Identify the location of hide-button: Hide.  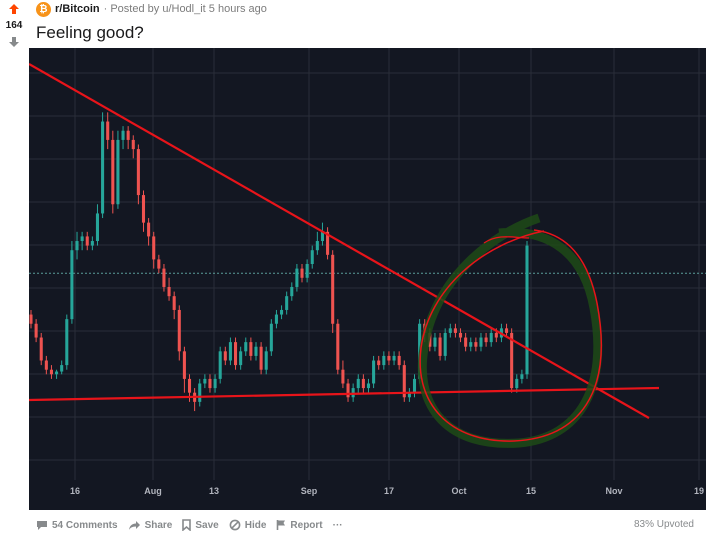
(248, 525).